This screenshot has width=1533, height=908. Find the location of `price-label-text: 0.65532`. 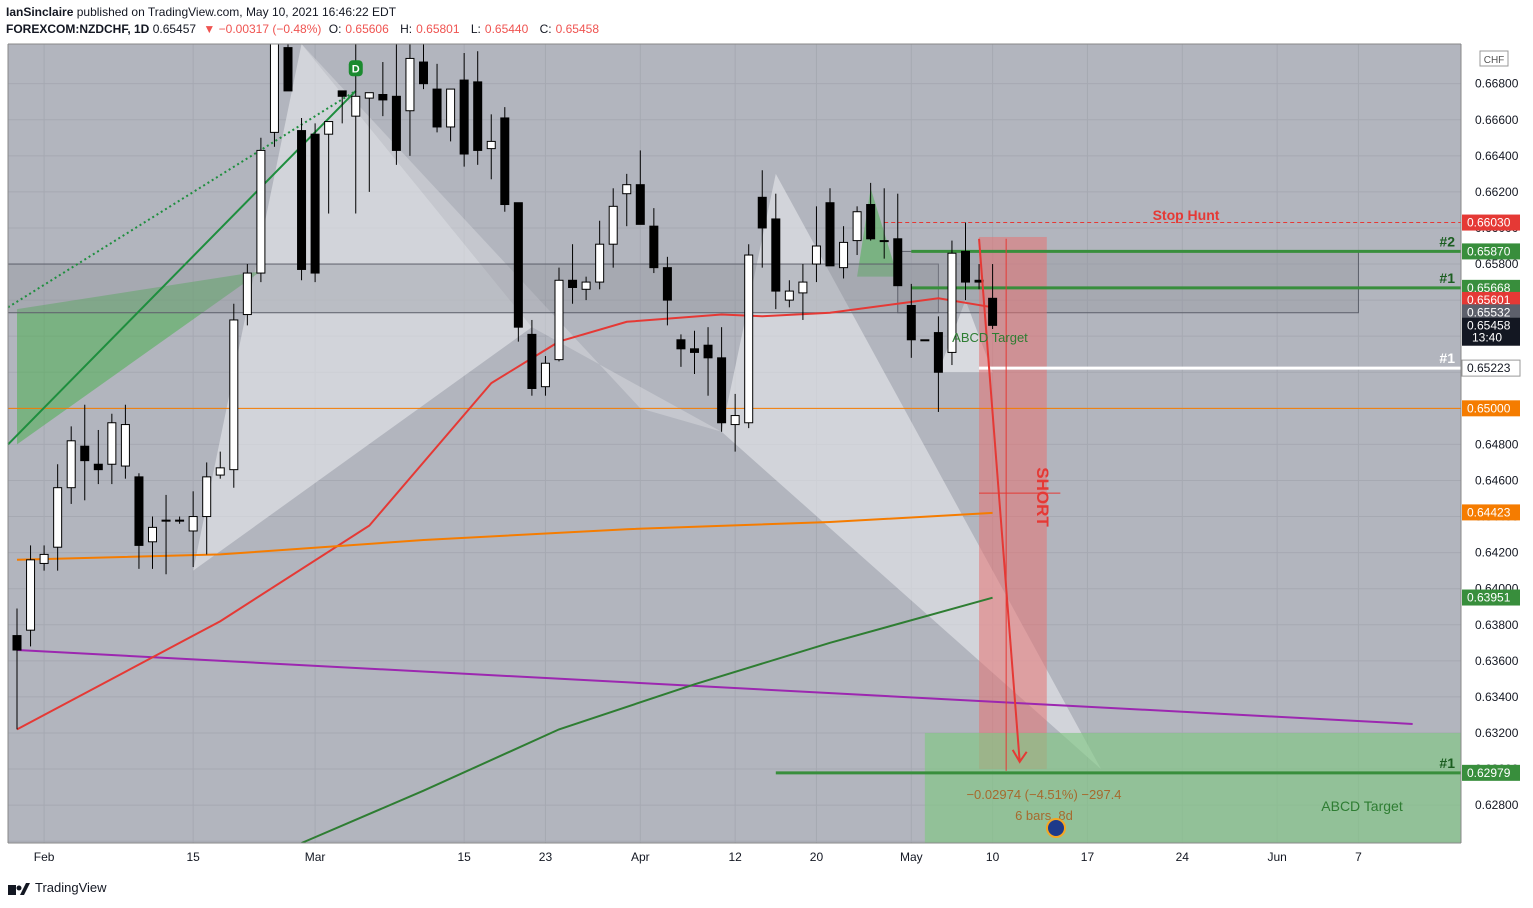

price-label-text: 0.65532 is located at coordinates (1489, 312).